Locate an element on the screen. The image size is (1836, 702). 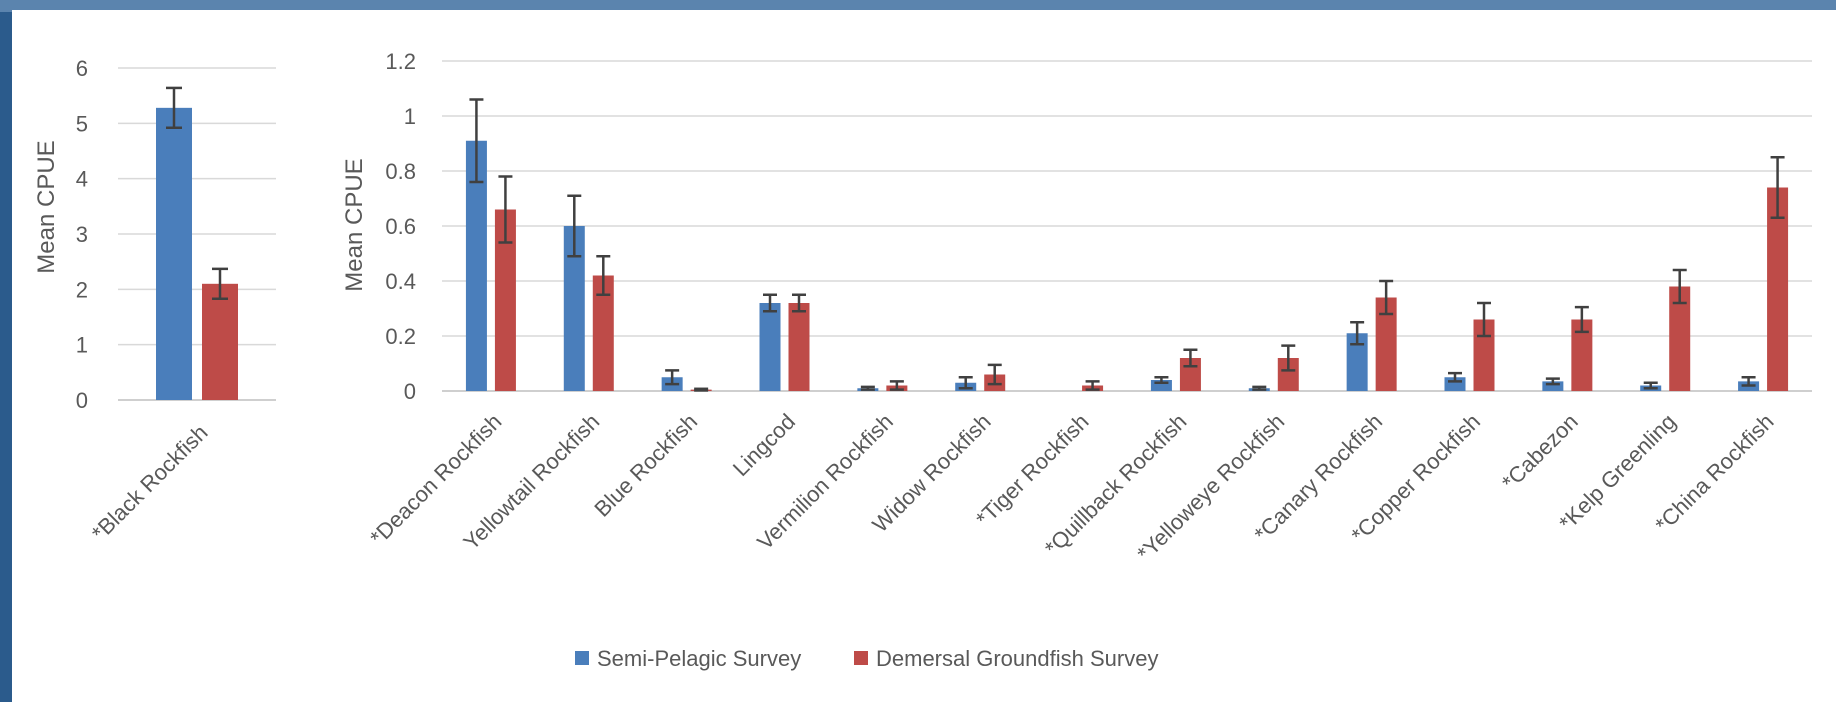
bar-black-rockfish-demersal is located at coordinates (220, 341).